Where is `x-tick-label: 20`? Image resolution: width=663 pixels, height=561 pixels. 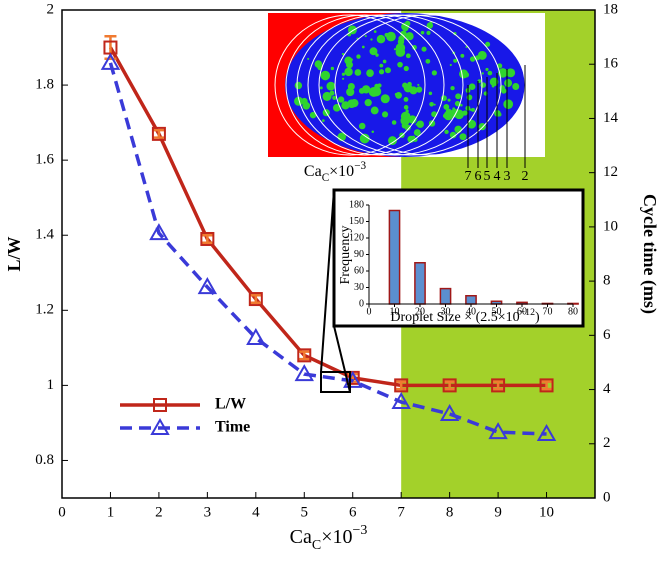 x-tick-label: 20 is located at coordinates (420, 311).